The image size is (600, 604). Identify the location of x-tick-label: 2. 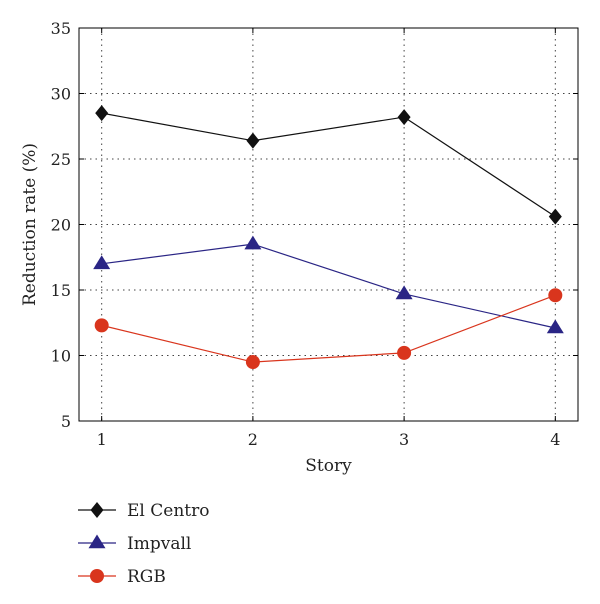
(253, 439).